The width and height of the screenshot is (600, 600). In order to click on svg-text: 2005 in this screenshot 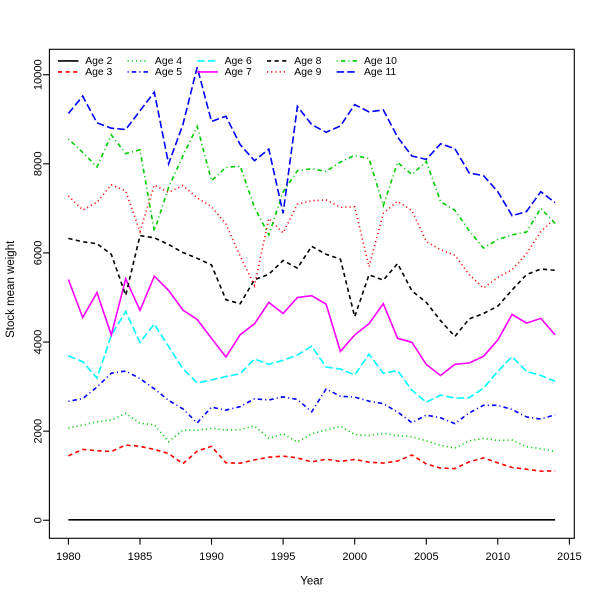, I will do `click(426, 557)`.